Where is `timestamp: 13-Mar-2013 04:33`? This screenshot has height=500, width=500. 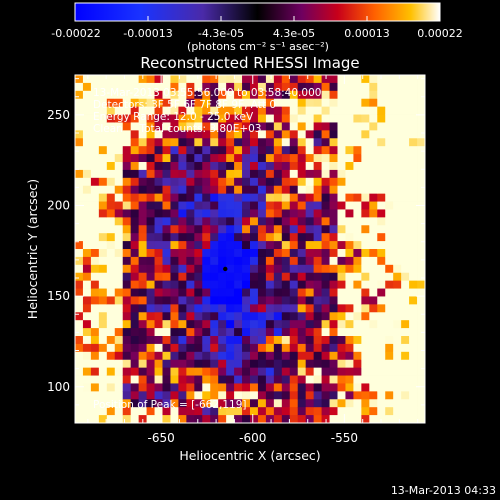 timestamp: 13-Mar-2013 04:33 is located at coordinates (443, 490).